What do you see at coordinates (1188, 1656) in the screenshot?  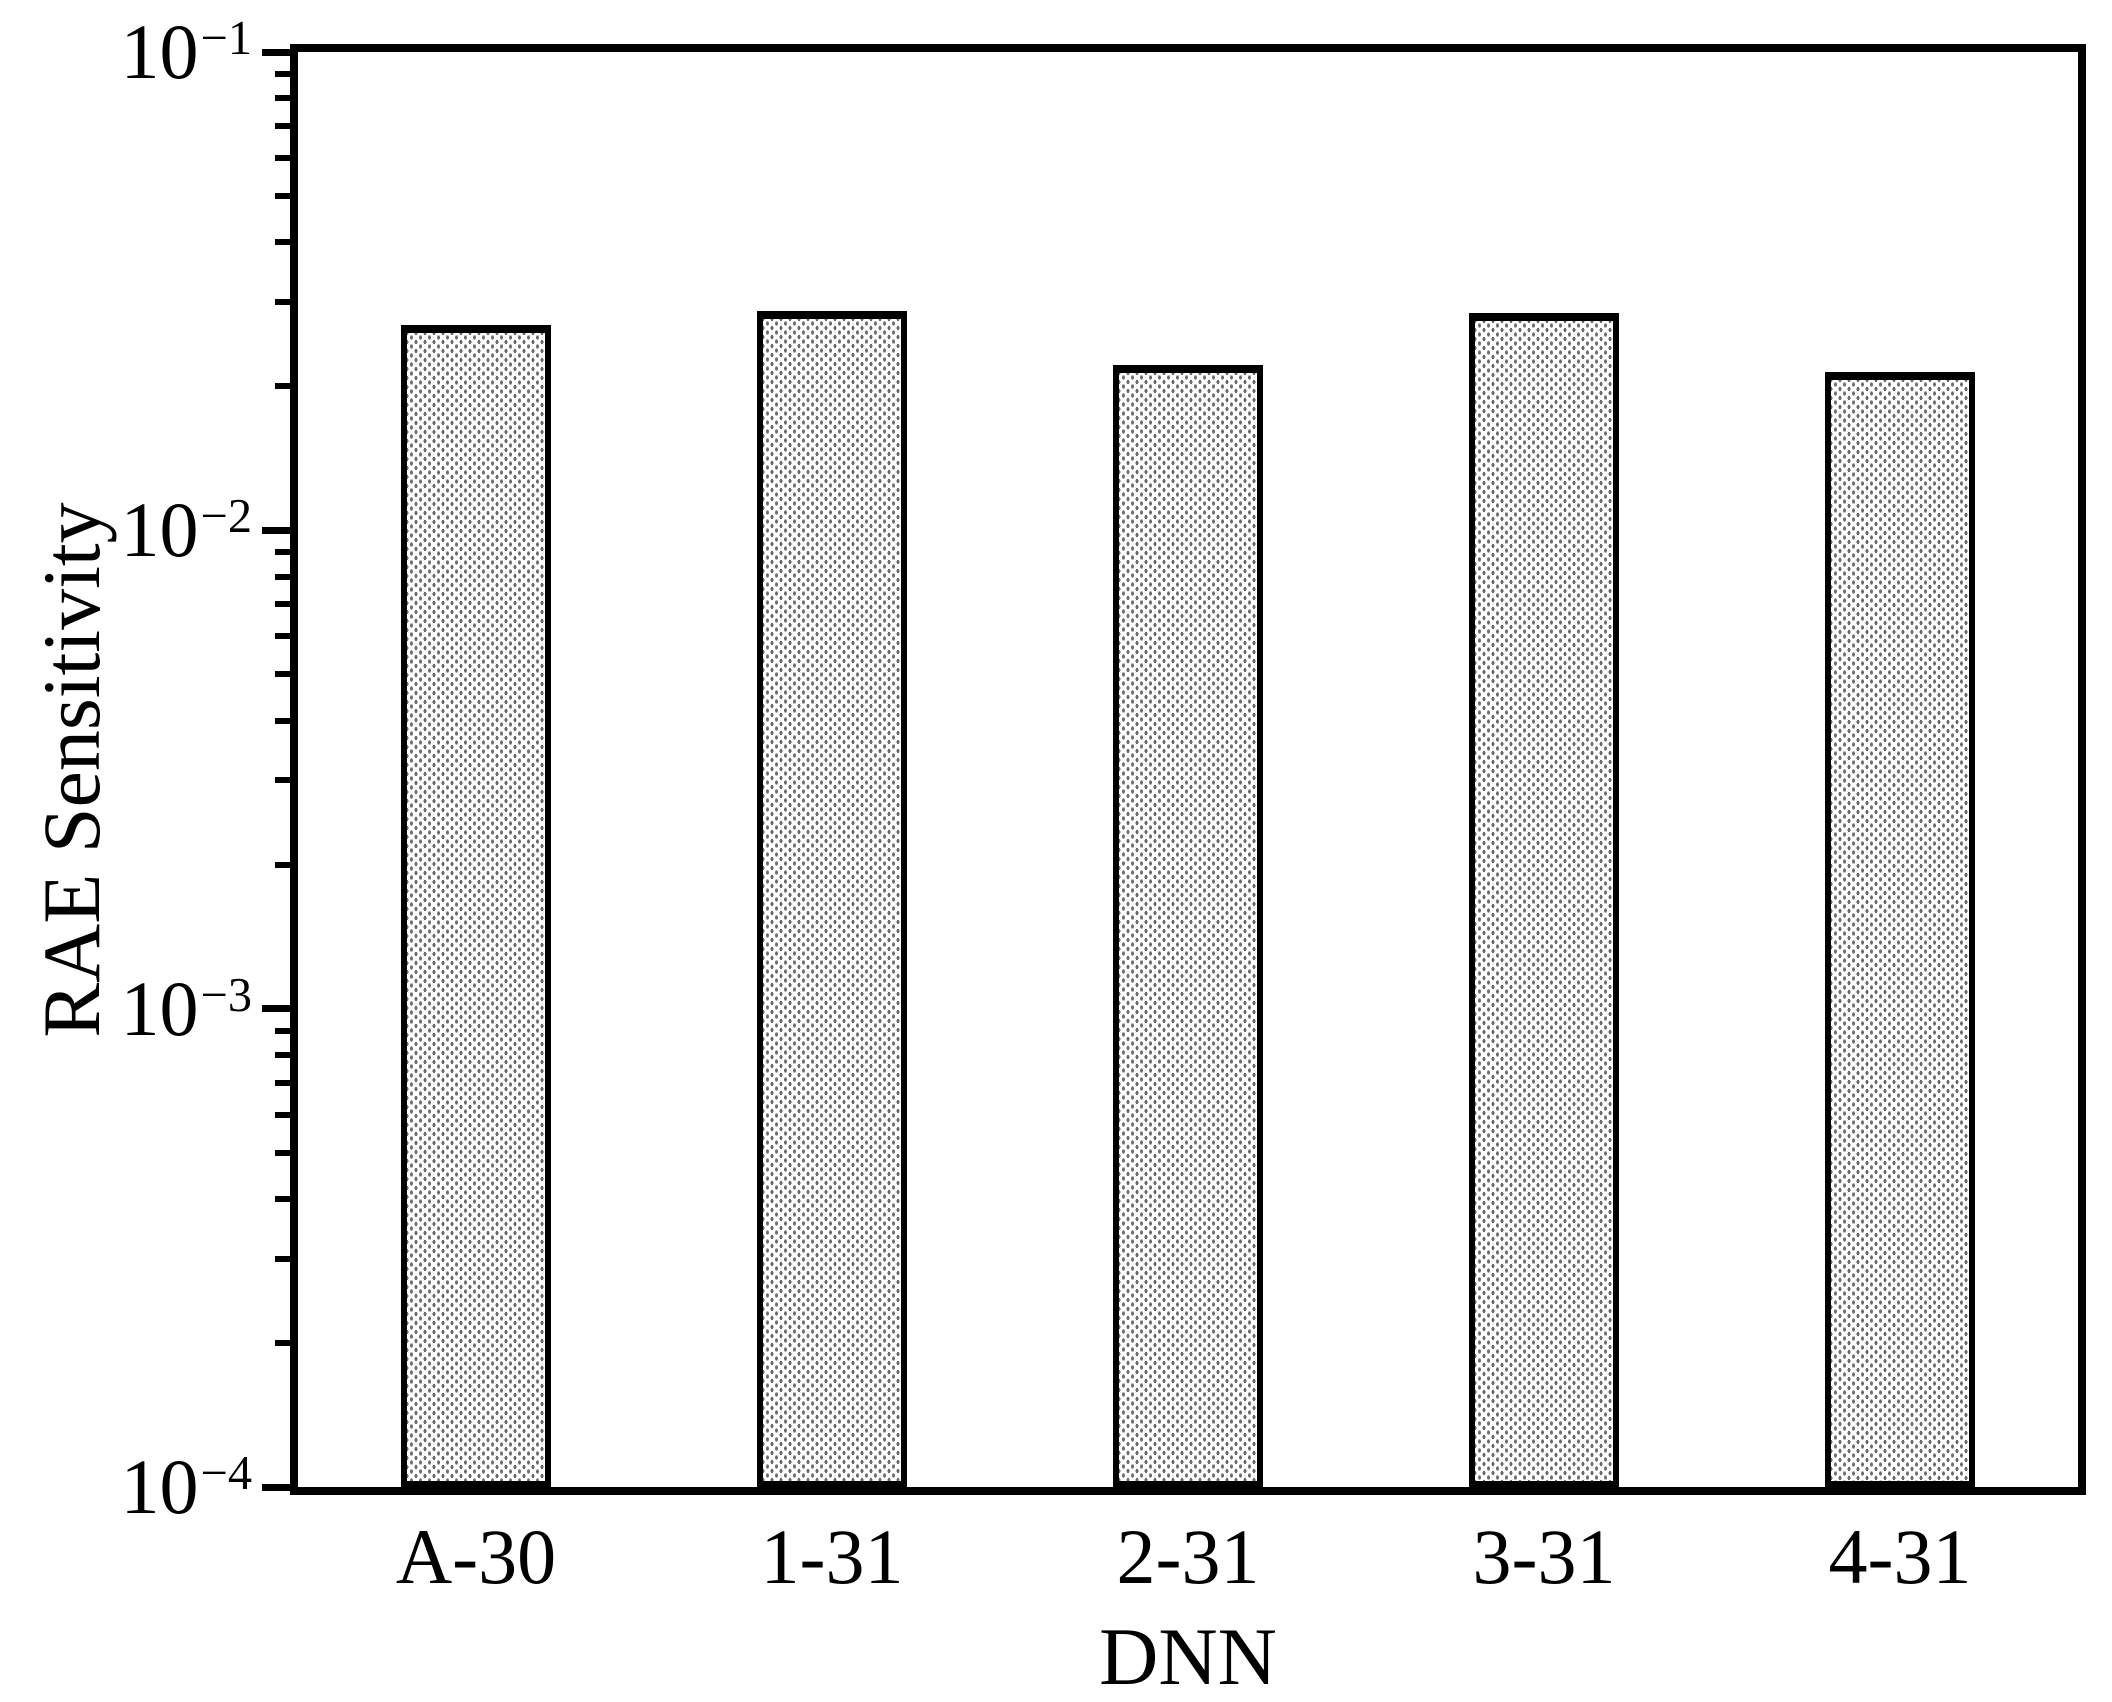 I see `x-axis-label: DNN` at bounding box center [1188, 1656].